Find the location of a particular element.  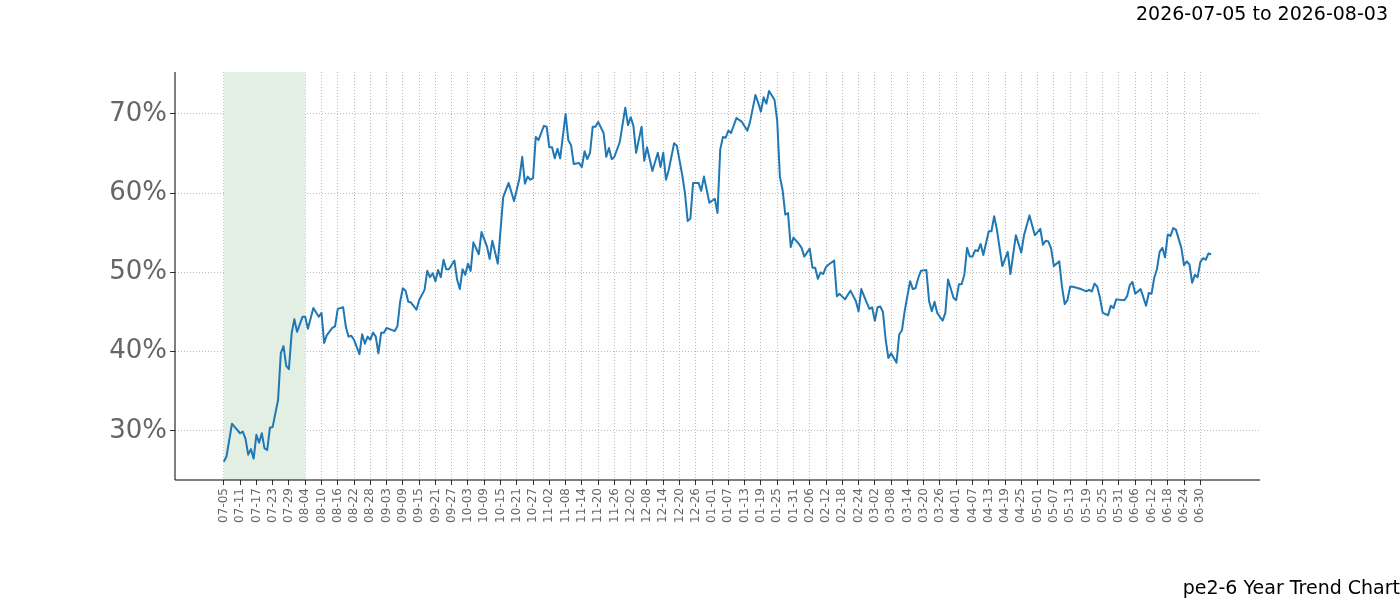

x-tick-label: 10-15 is located at coordinates (499, 505).